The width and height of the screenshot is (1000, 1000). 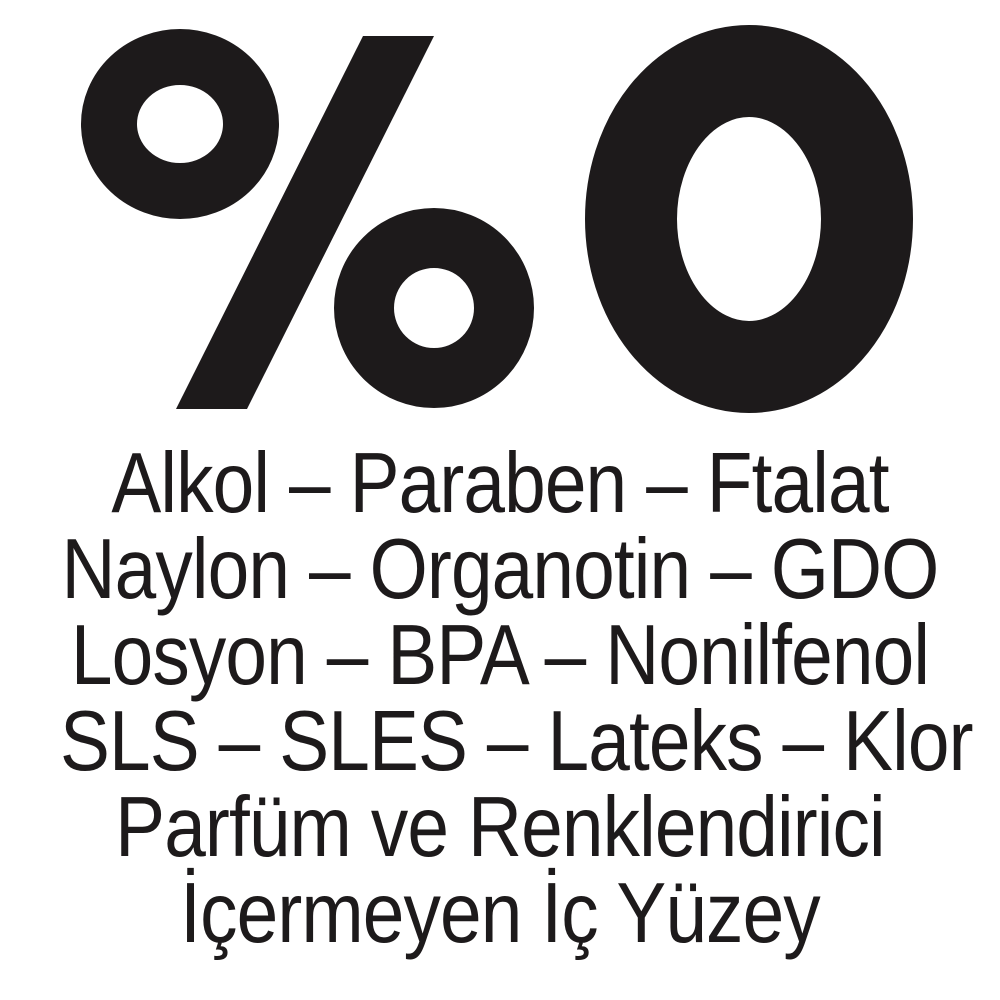 I want to click on percent-slash, so click(x=305, y=222).